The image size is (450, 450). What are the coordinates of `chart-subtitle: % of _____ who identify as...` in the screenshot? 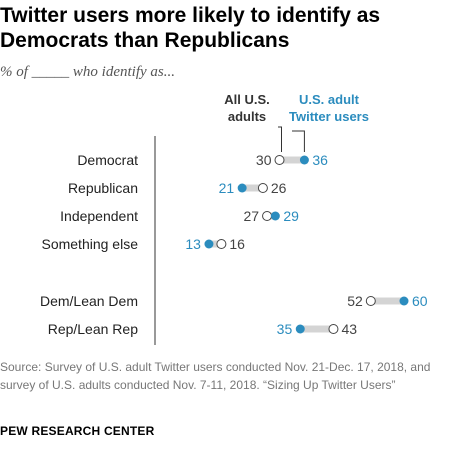 It's located at (87, 72).